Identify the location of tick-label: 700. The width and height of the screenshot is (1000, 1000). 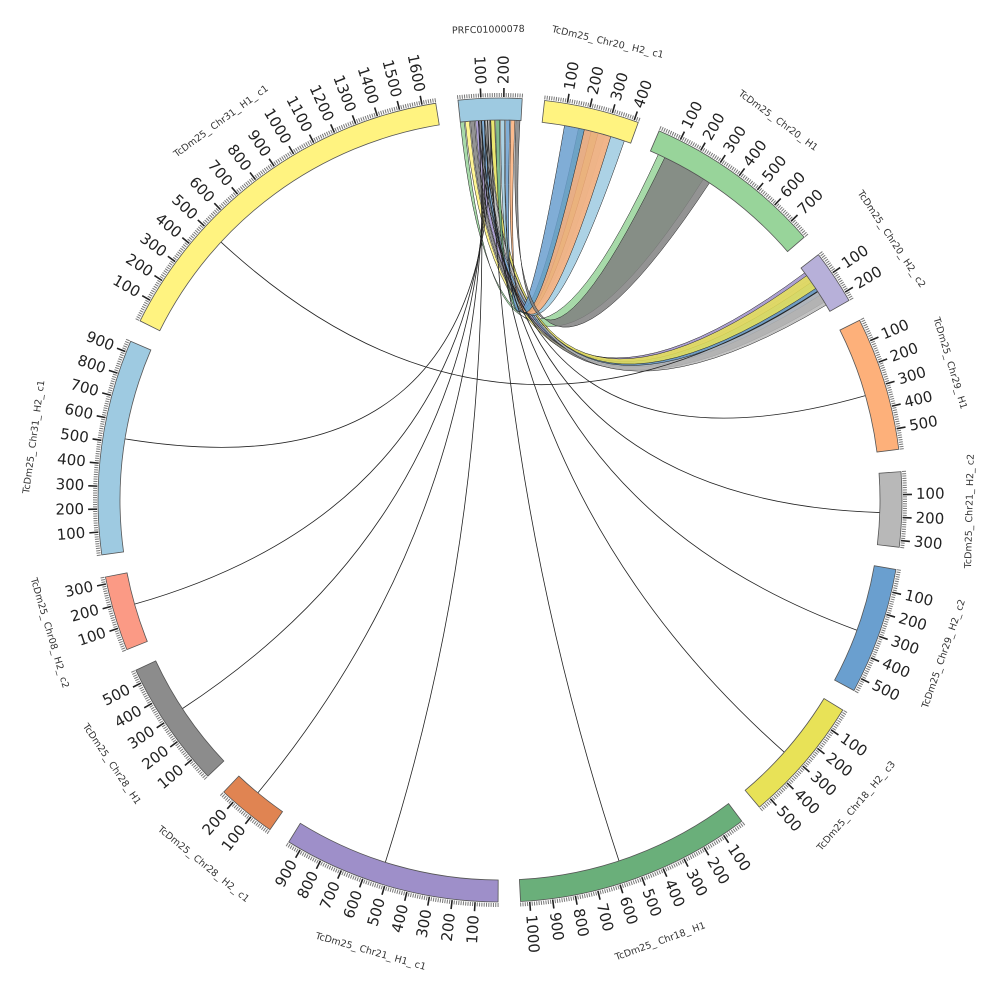
(605, 917).